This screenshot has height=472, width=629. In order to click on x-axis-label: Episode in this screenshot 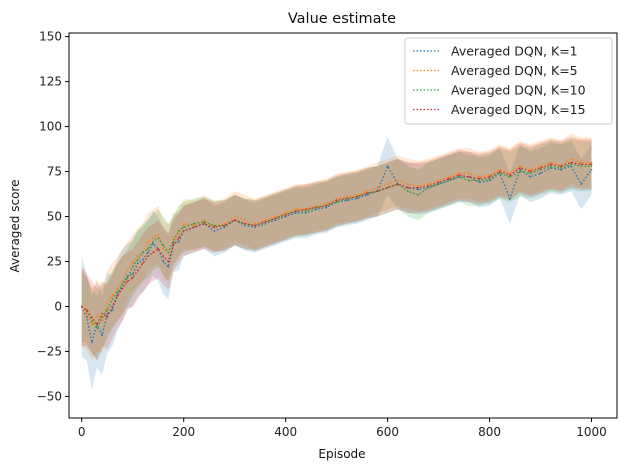, I will do `click(341, 454)`.